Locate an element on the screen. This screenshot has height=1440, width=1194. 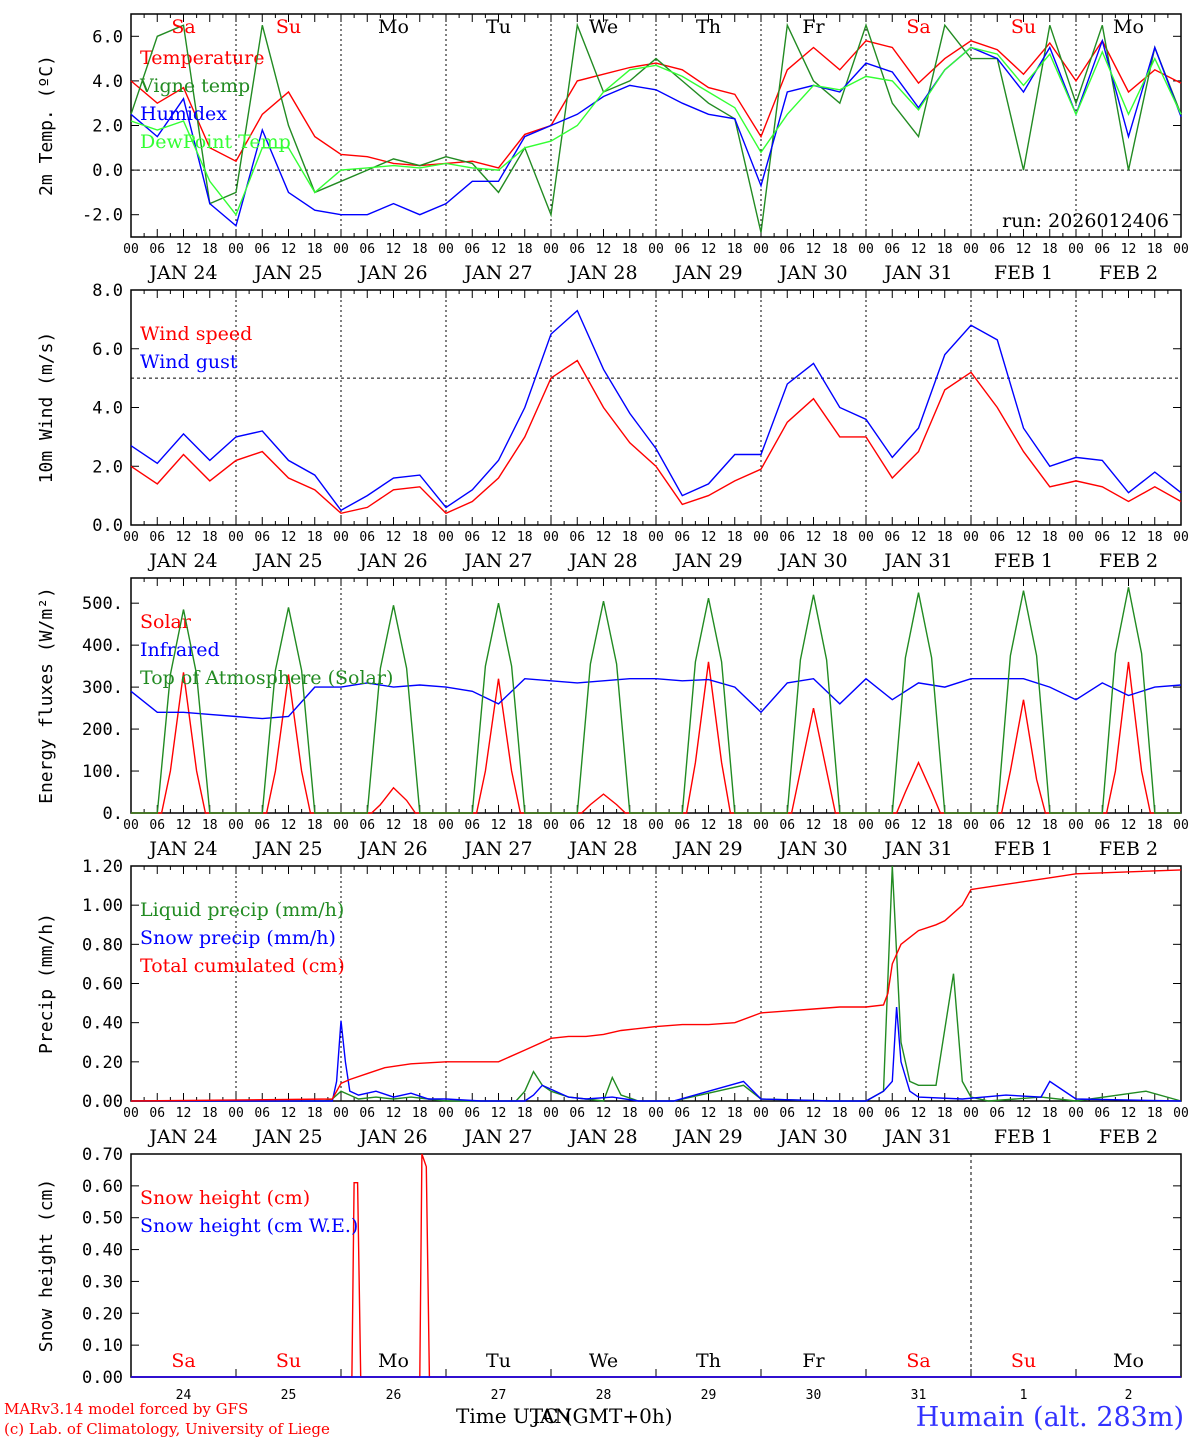
legend-temperature: Temperature is located at coordinates (202, 58).